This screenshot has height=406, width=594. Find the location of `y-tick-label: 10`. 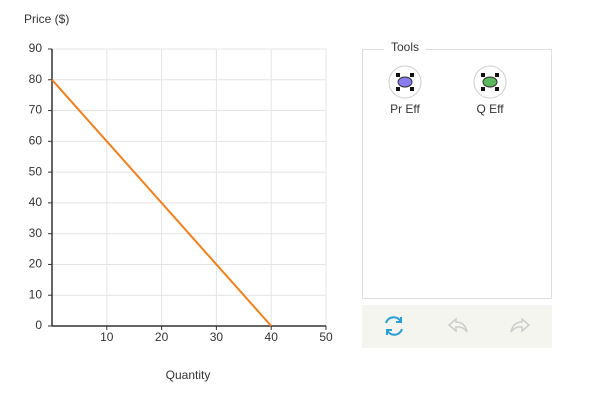

y-tick-label: 10 is located at coordinates (36, 294).